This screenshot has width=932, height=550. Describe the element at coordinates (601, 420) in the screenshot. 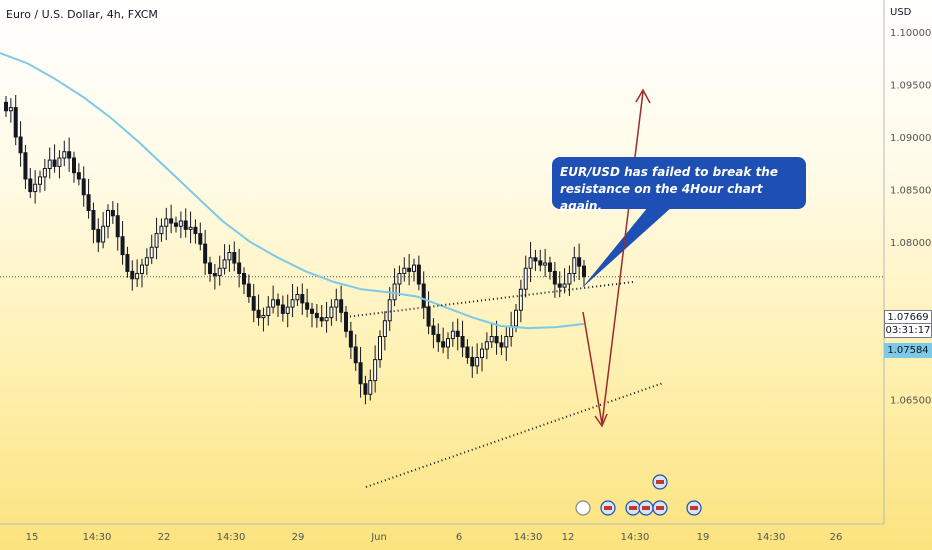

I see `bearish-arrow-head` at that location.